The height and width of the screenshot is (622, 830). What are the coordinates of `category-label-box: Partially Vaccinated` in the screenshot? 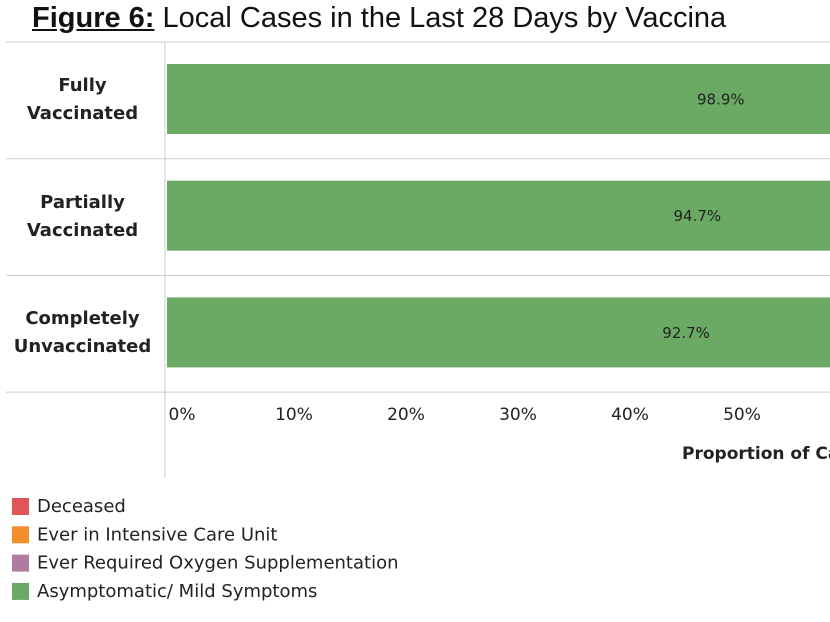 It's located at (82, 217).